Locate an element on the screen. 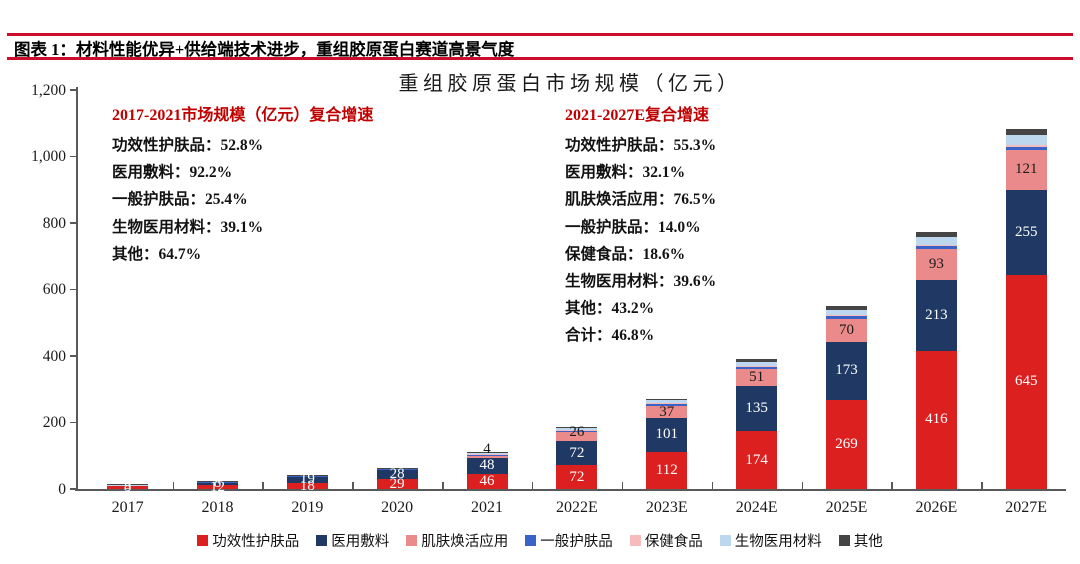 The width and height of the screenshot is (1080, 564). annotation-title: 2021-2027E复合增速 is located at coordinates (637, 115).